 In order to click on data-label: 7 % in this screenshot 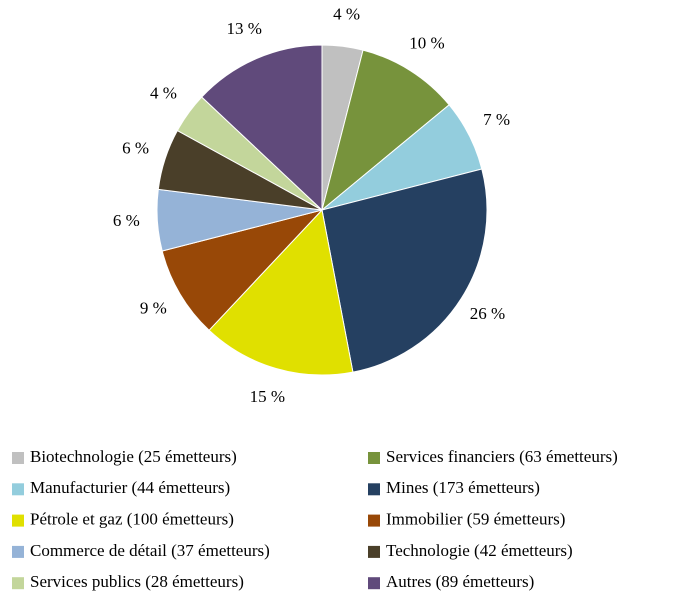, I will do `click(496, 119)`.